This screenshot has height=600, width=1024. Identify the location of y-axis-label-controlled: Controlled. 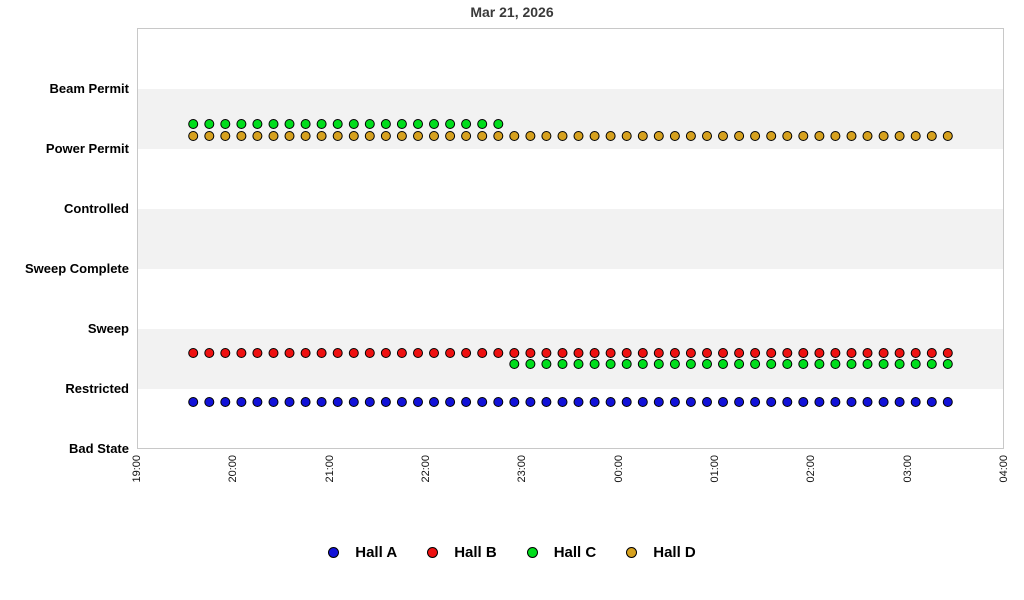
(96, 208).